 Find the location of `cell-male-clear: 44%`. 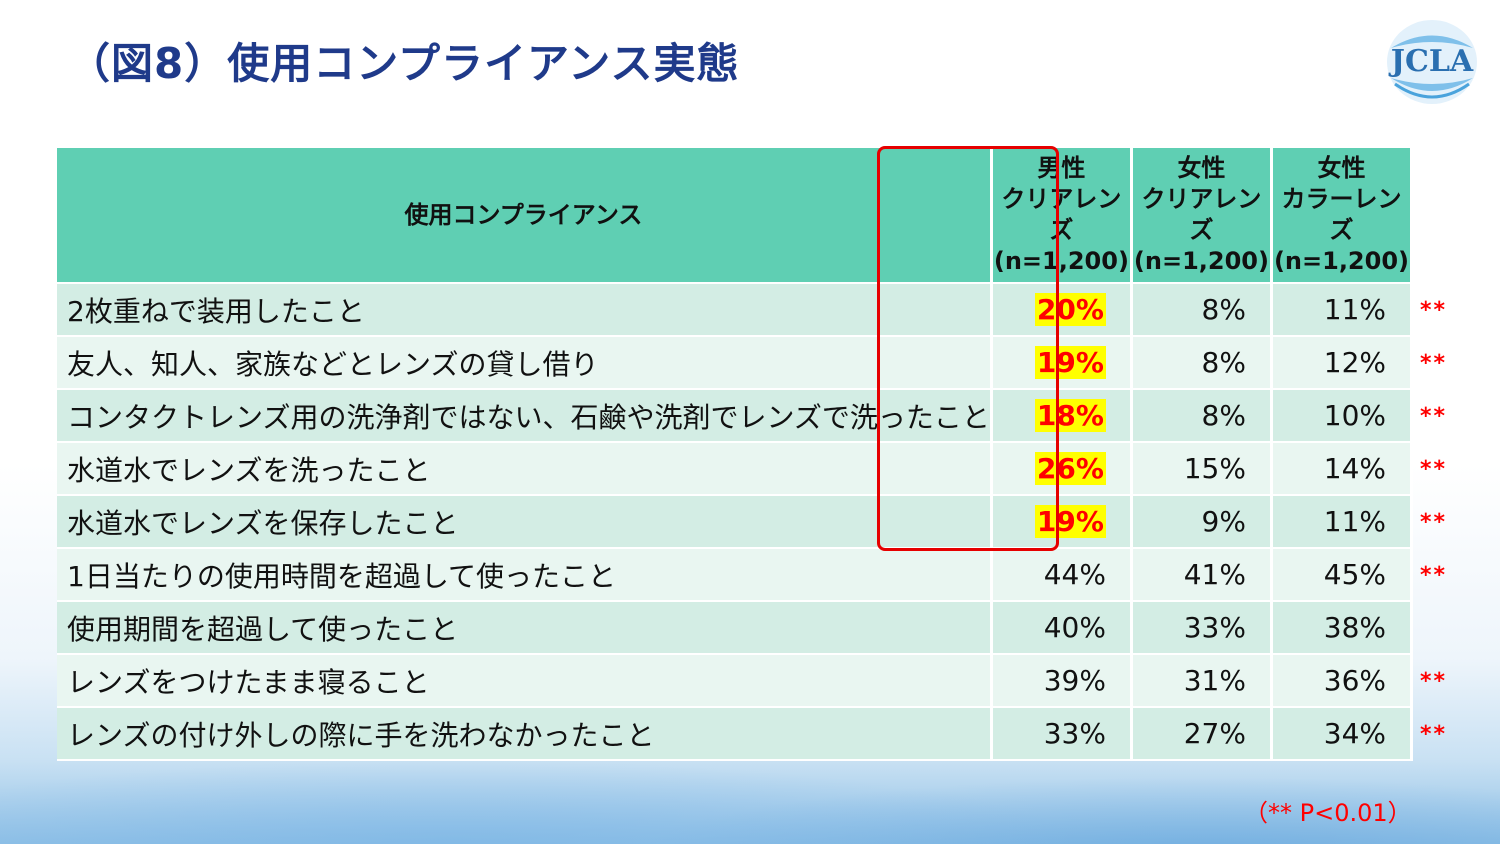

cell-male-clear: 44% is located at coordinates (1062, 575).